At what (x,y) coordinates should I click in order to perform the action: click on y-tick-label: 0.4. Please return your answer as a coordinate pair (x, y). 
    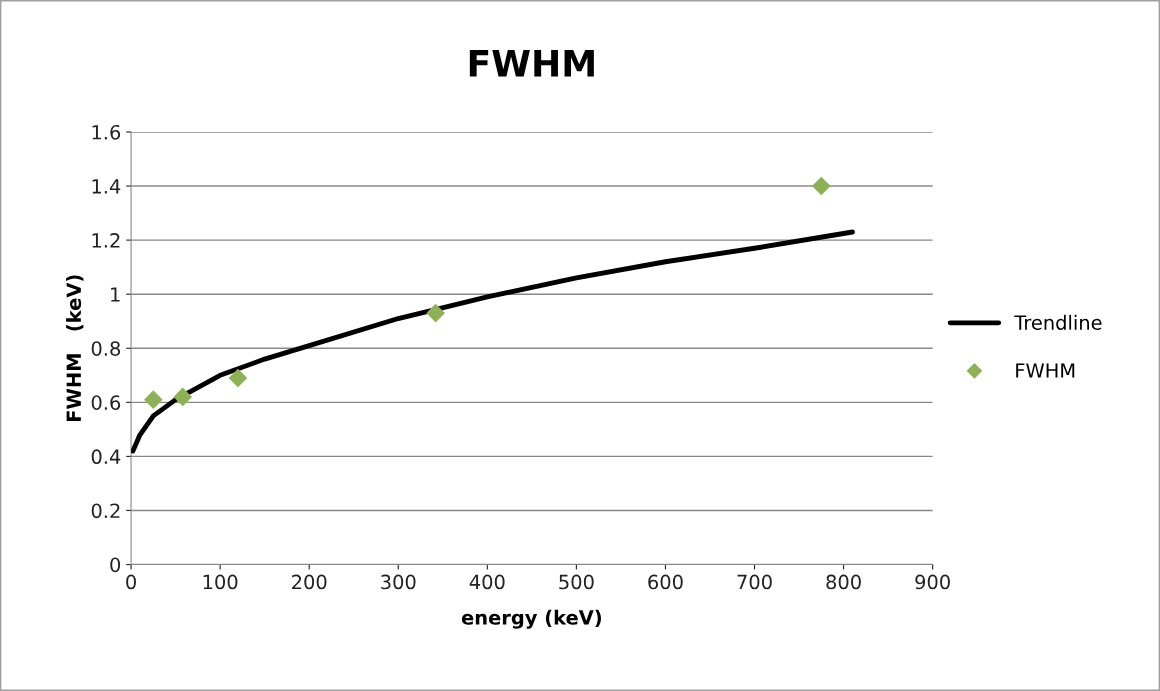
    Looking at the image, I should click on (106, 457).